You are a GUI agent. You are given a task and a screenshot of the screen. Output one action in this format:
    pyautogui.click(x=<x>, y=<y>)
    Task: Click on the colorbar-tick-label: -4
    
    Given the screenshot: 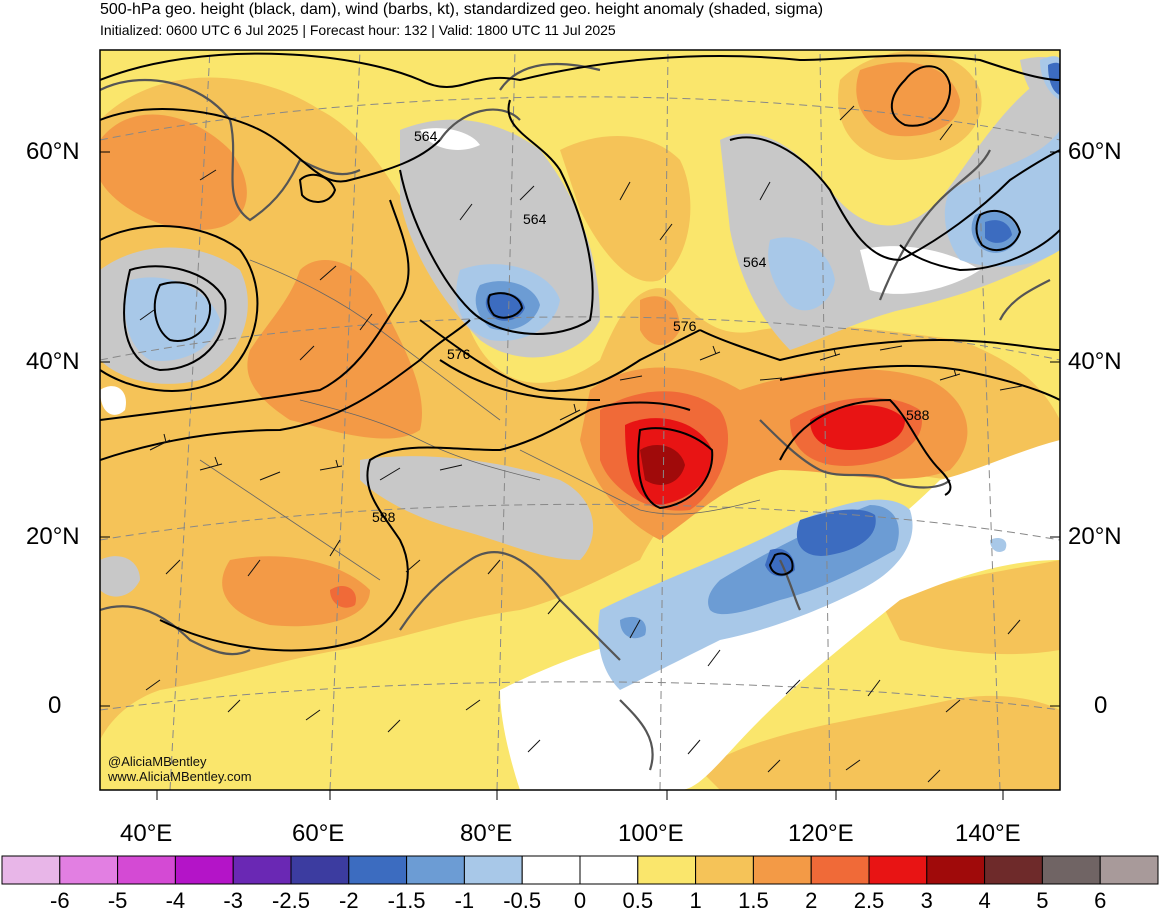 What is the action you would take?
    pyautogui.click(x=175, y=900)
    